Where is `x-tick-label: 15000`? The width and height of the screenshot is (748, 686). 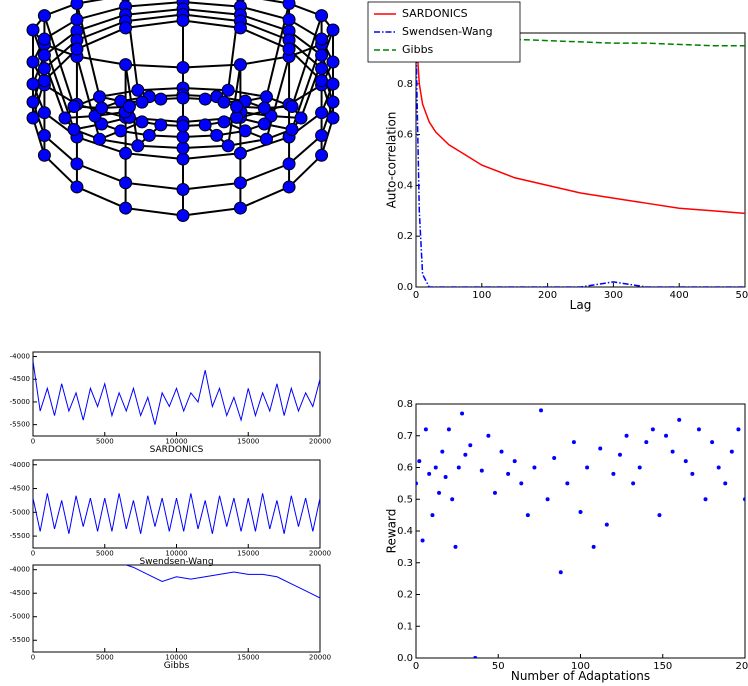
x-tick-label: 15000 is located at coordinates (248, 442).